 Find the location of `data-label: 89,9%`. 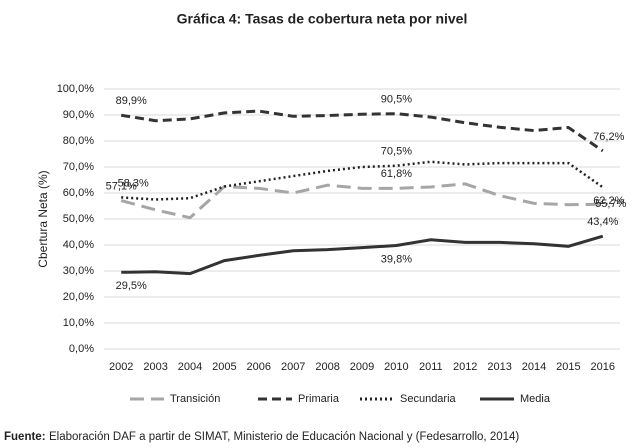

data-label: 89,9% is located at coordinates (131, 101).